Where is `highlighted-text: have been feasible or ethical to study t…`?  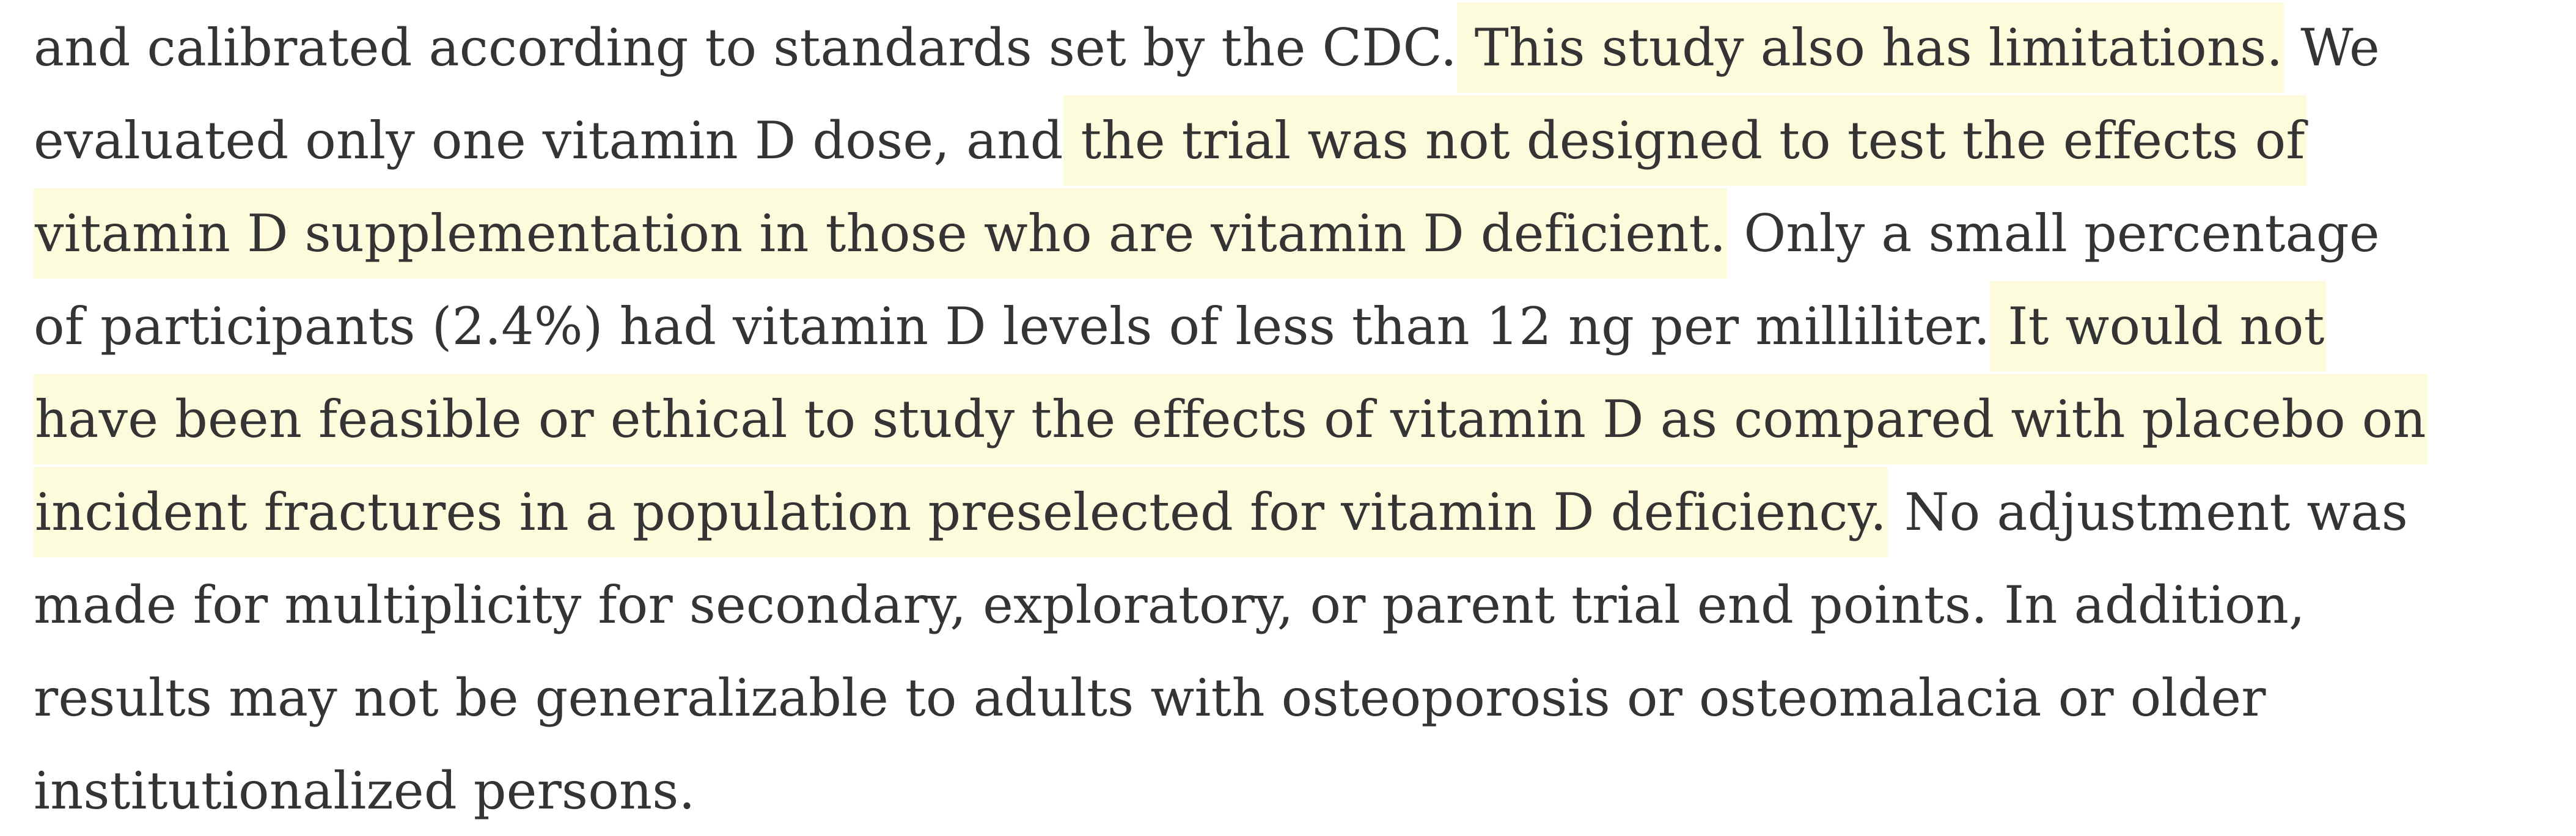
highlighted-text: have been feasible or ethical to study t… is located at coordinates (1230, 419).